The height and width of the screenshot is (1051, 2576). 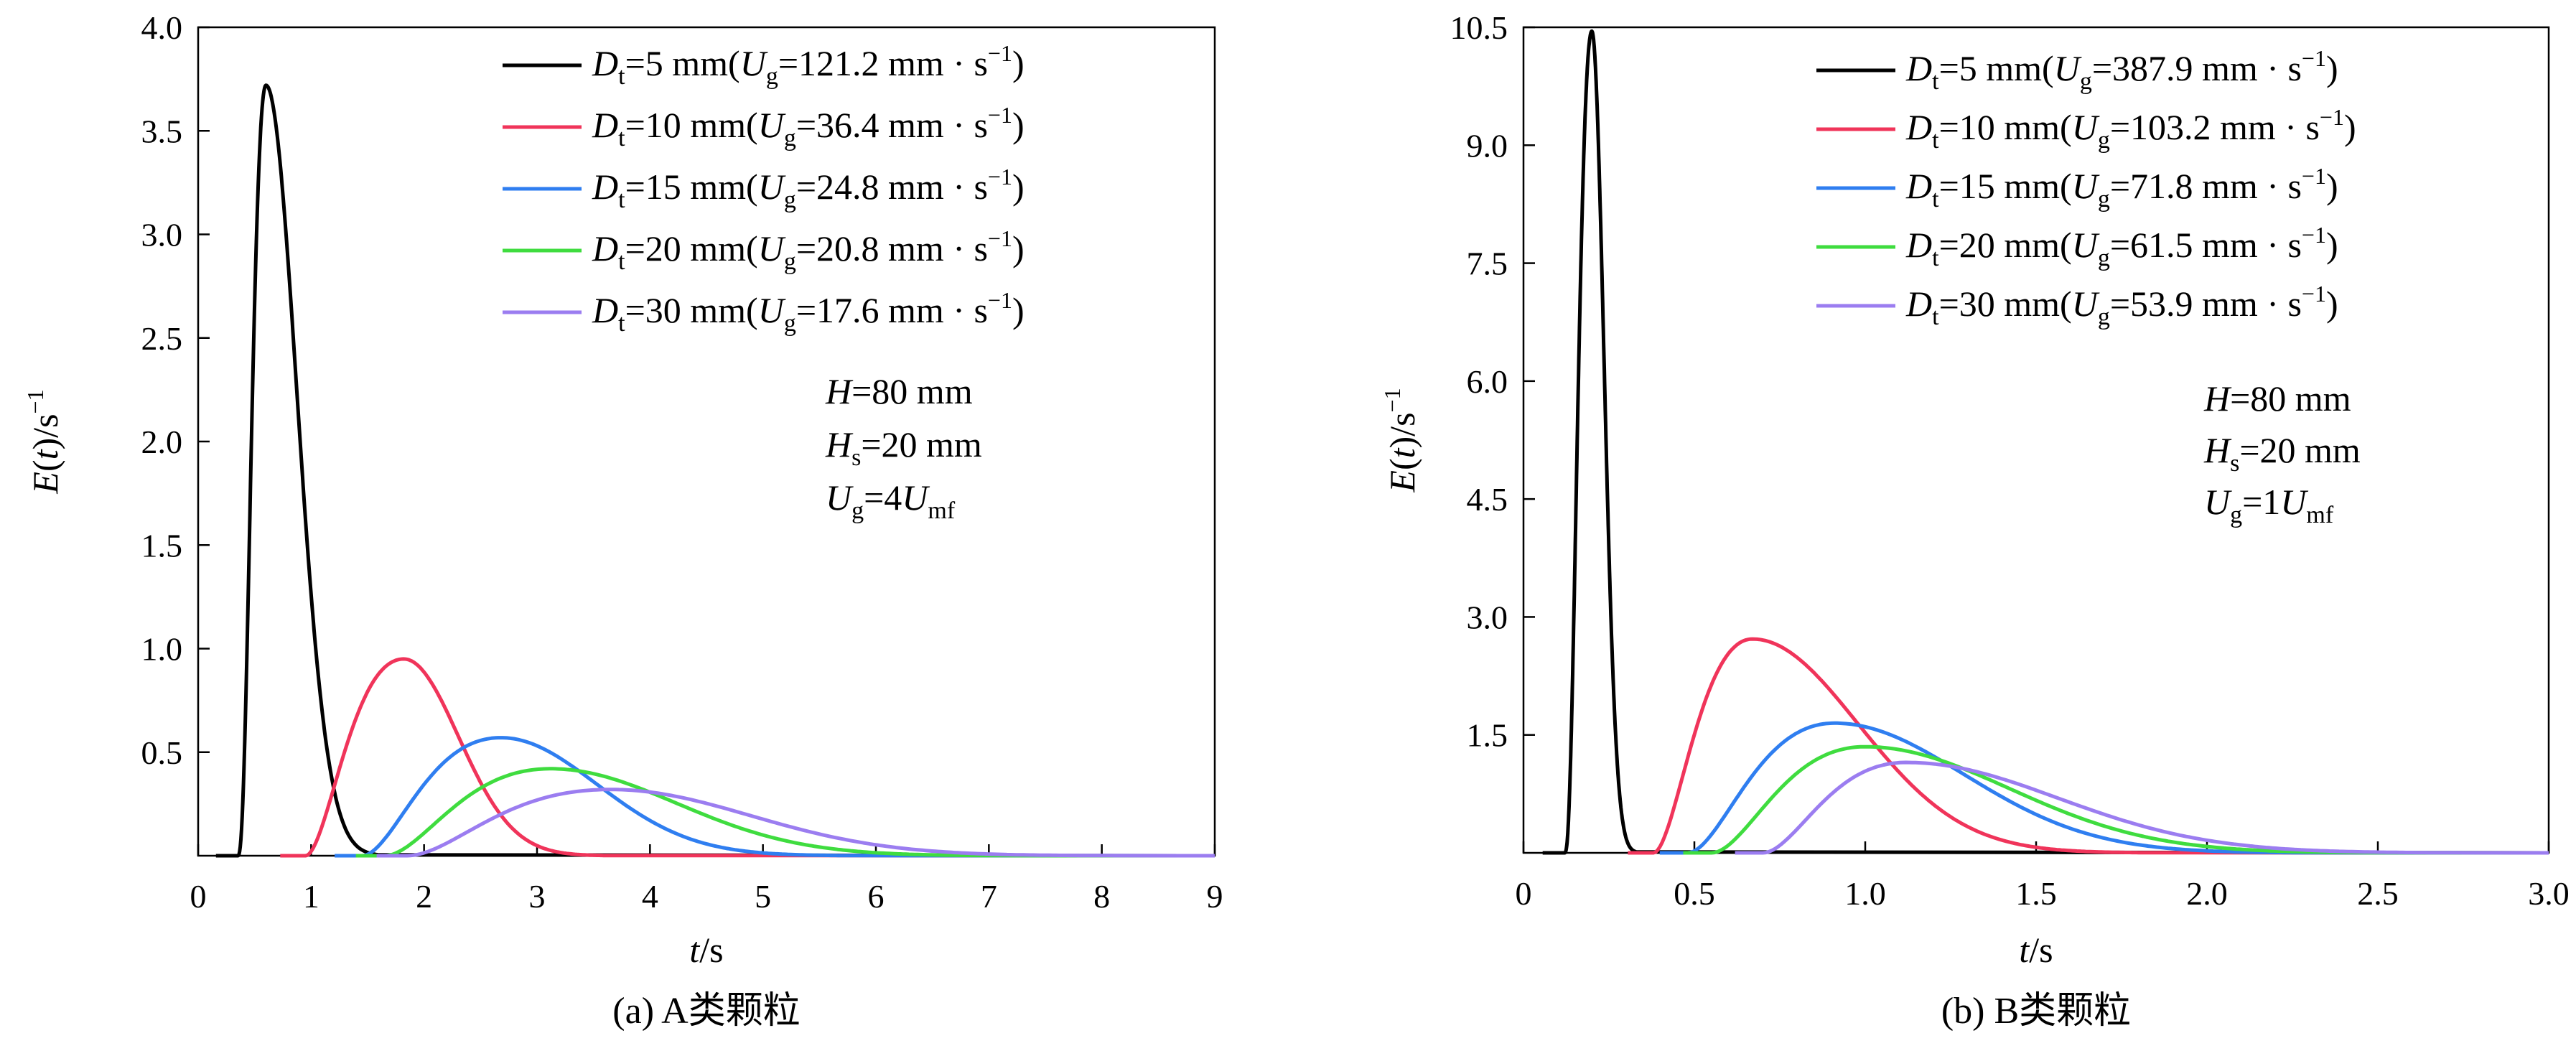 I want to click on legend-entry-5: Dt=30 mm(Ug=17.6 mm · s−1), so click(x=808, y=312).